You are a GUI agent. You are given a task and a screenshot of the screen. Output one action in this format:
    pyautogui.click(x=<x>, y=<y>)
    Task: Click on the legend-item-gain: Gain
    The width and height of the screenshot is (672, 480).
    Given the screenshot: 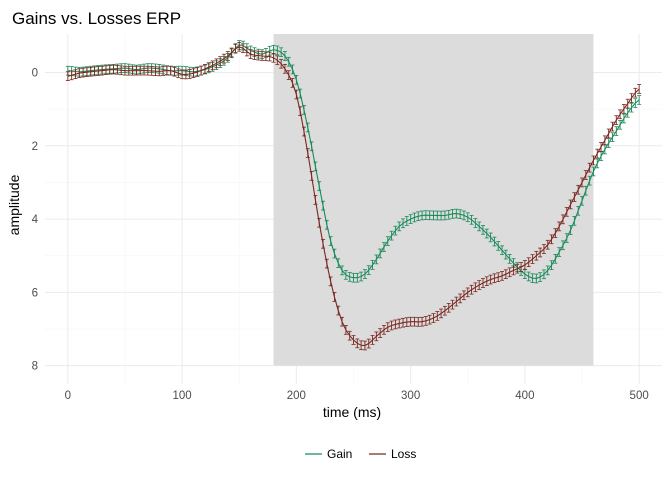 What is the action you would take?
    pyautogui.click(x=328, y=454)
    